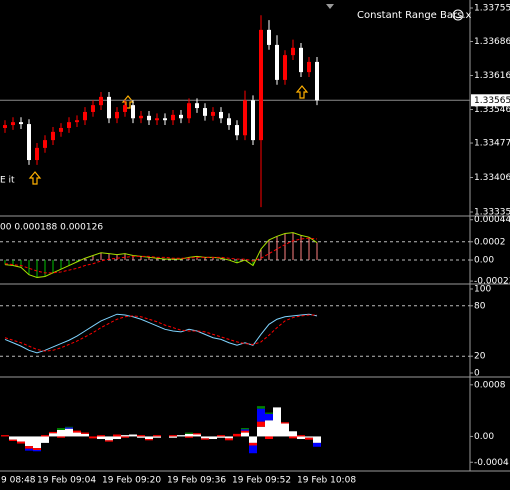 The height and width of the screenshot is (490, 510). I want to click on current-price-box, so click(490, 100).